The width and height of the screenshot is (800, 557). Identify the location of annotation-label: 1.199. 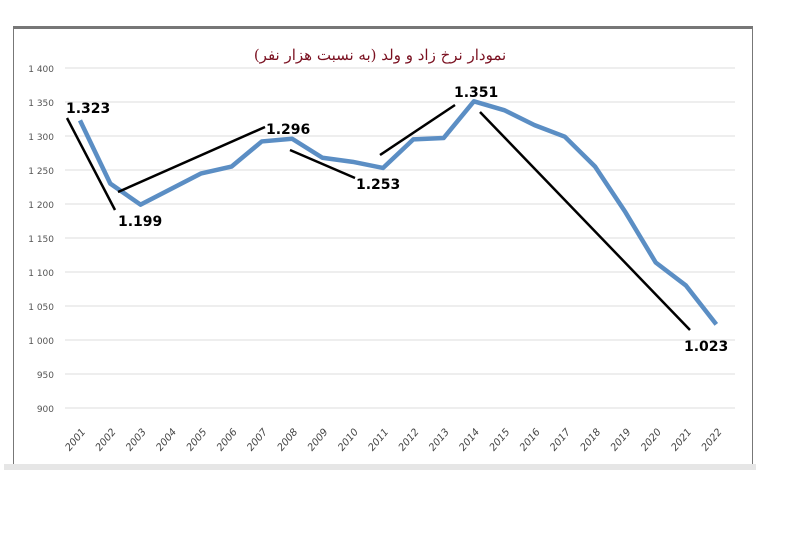
(140, 222).